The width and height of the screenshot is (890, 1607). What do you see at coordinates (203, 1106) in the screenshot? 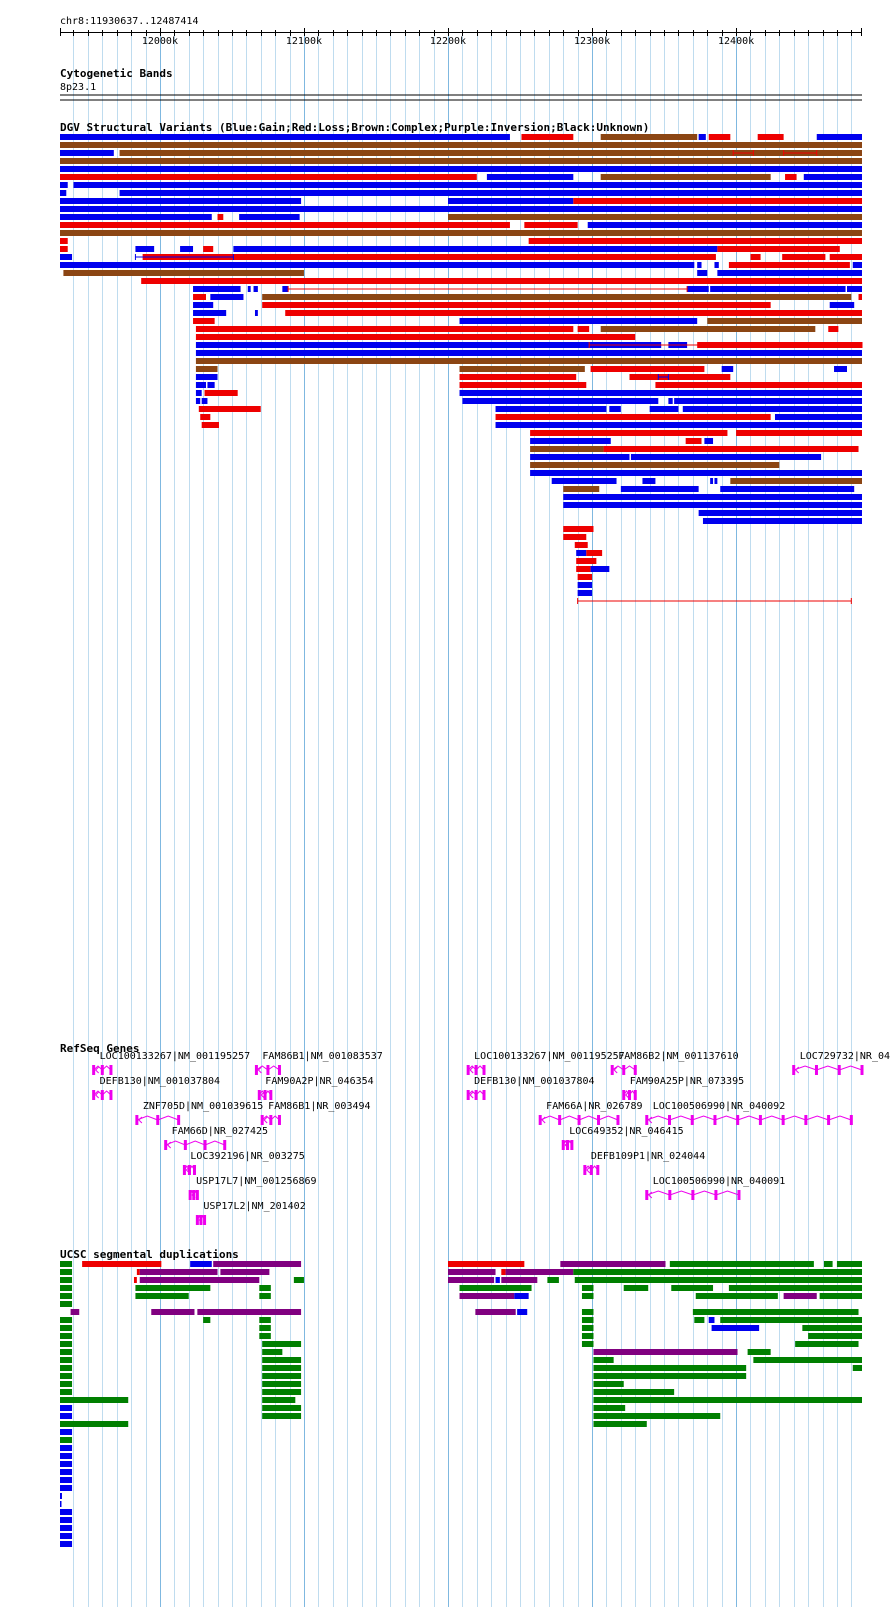
I see `gene-label: ZNF705D|NM_001039615` at bounding box center [203, 1106].